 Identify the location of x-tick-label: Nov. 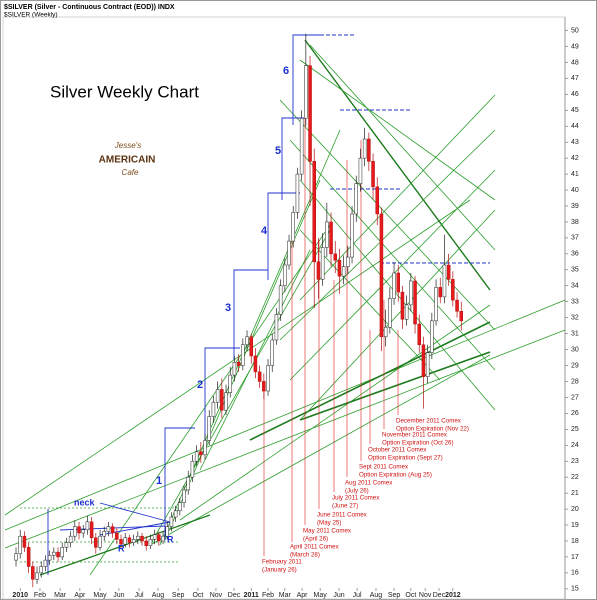
(425, 595).